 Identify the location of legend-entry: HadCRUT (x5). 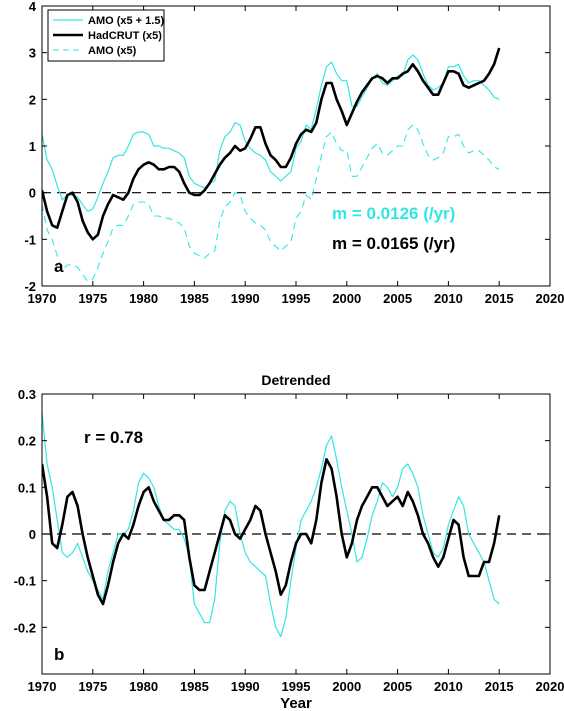
(125, 36).